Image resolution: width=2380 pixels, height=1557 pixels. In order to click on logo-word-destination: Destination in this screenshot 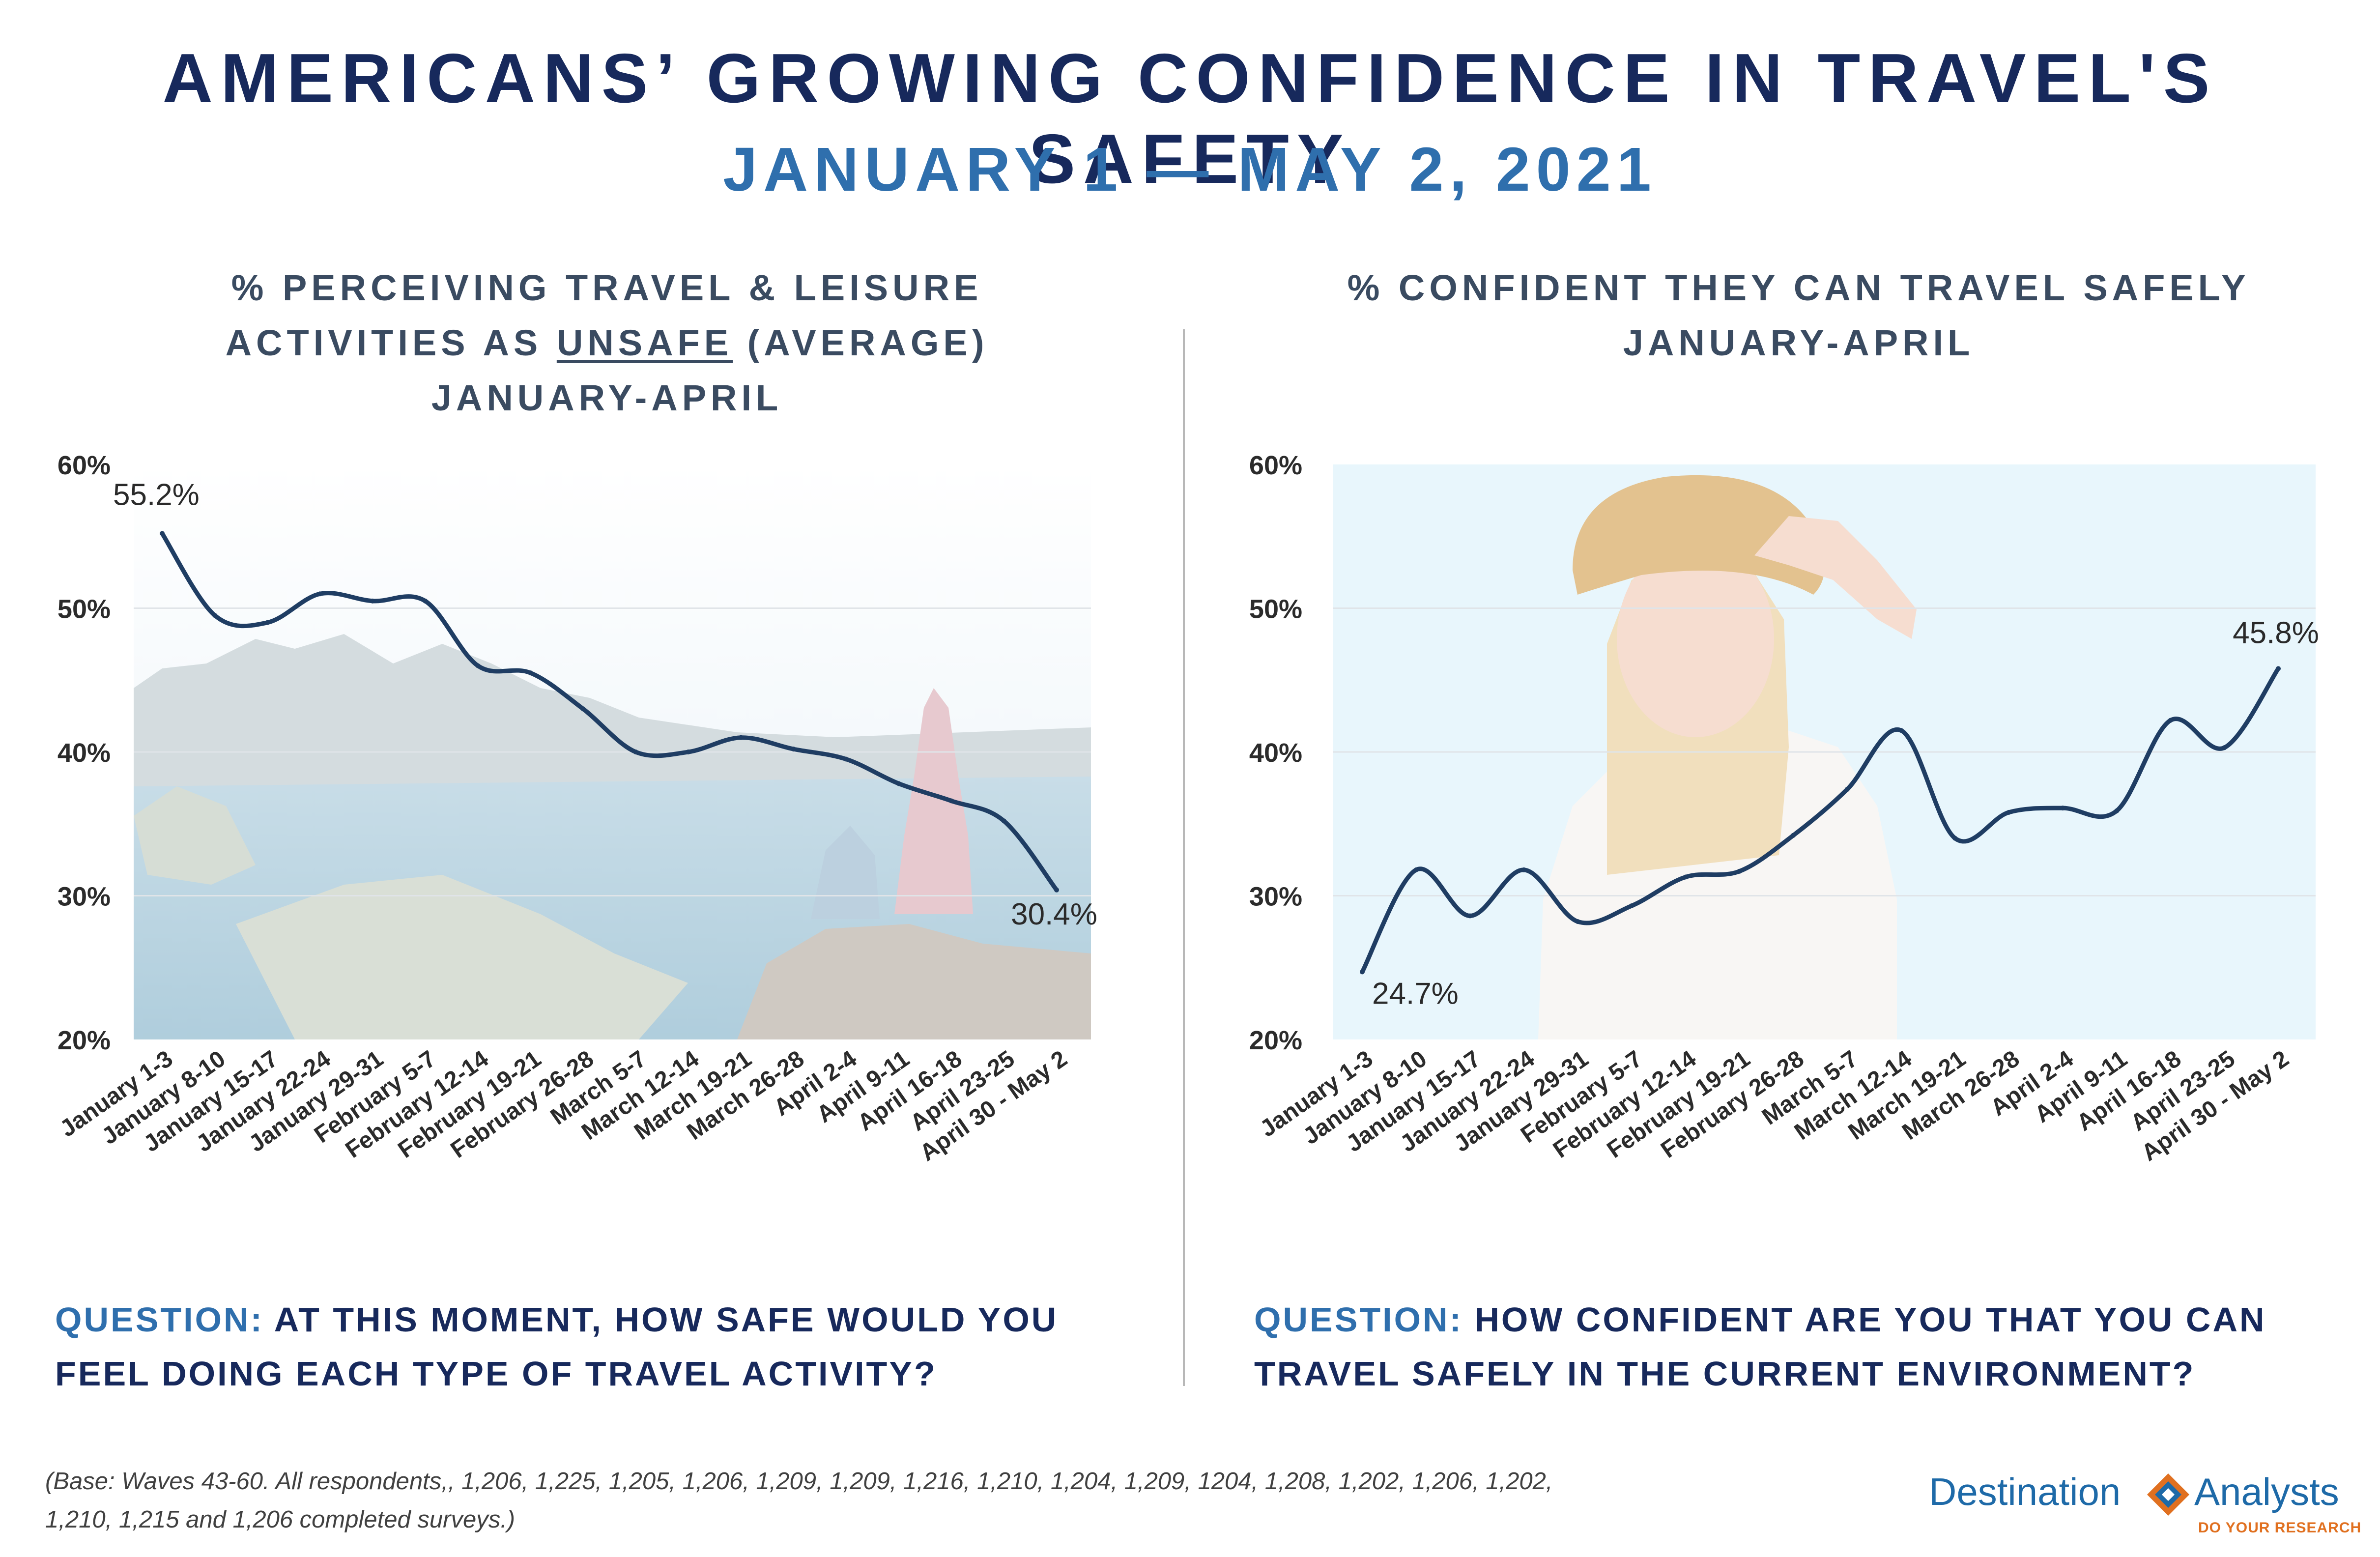, I will do `click(2025, 1491)`.